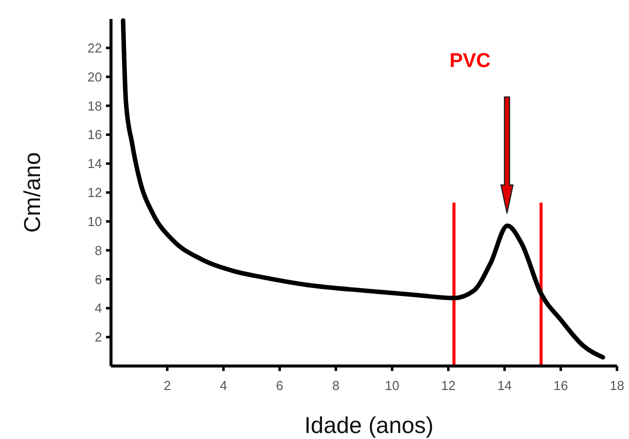 The image size is (629, 439). I want to click on y-tick-label: 8, so click(98, 250).